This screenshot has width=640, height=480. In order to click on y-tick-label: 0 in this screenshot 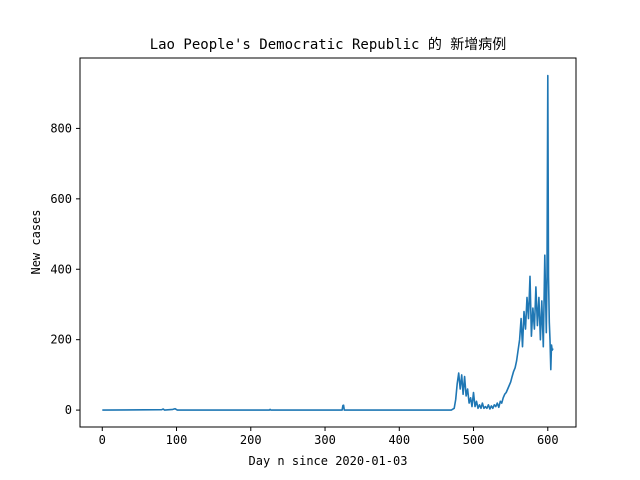, I will do `click(68, 410)`.